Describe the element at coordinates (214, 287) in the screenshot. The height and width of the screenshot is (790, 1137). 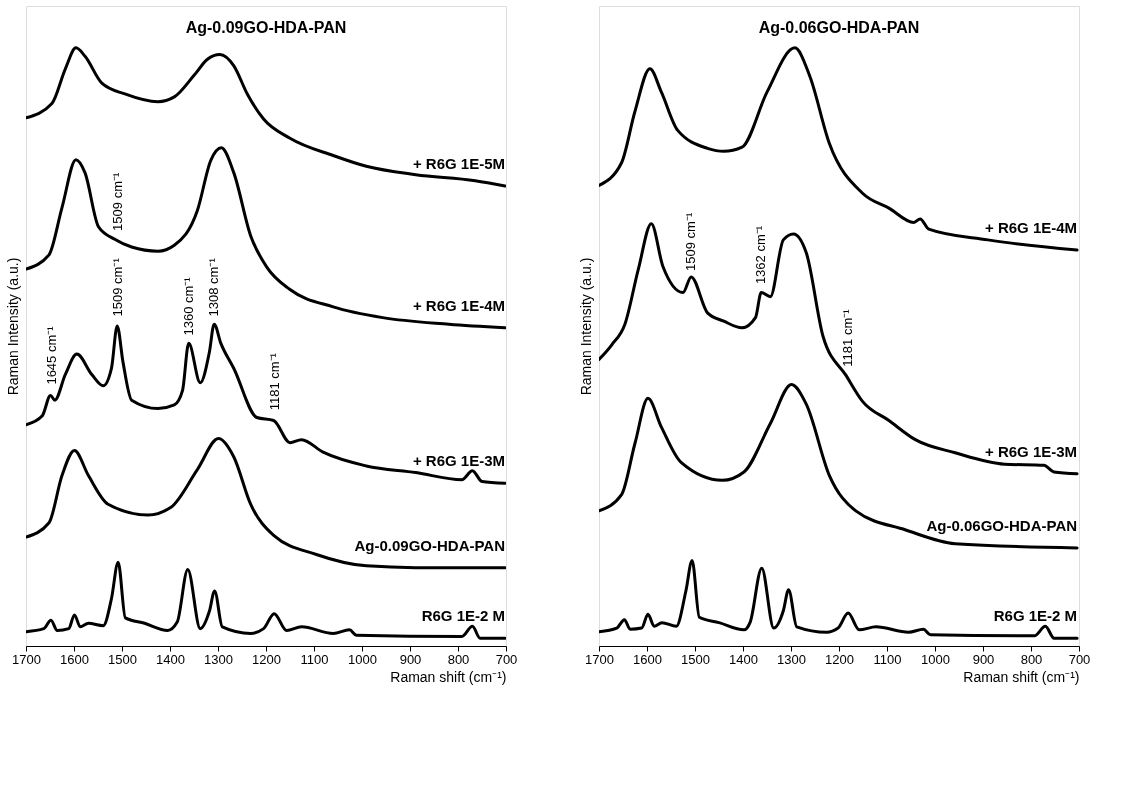
I see `annotation: 1308 cm⁻¹` at that location.